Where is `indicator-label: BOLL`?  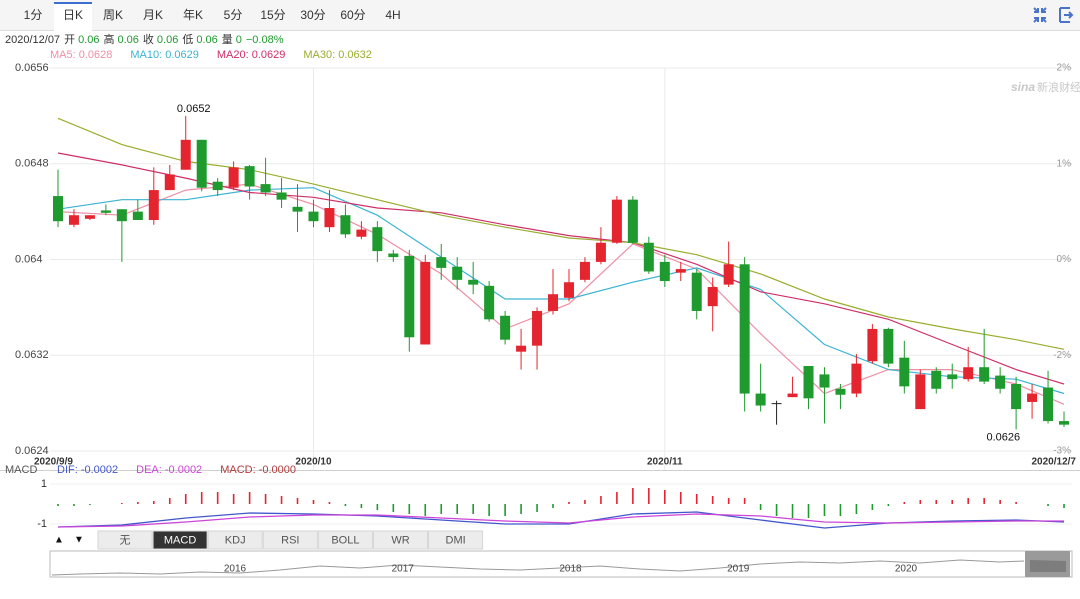
indicator-label: BOLL is located at coordinates (345, 540).